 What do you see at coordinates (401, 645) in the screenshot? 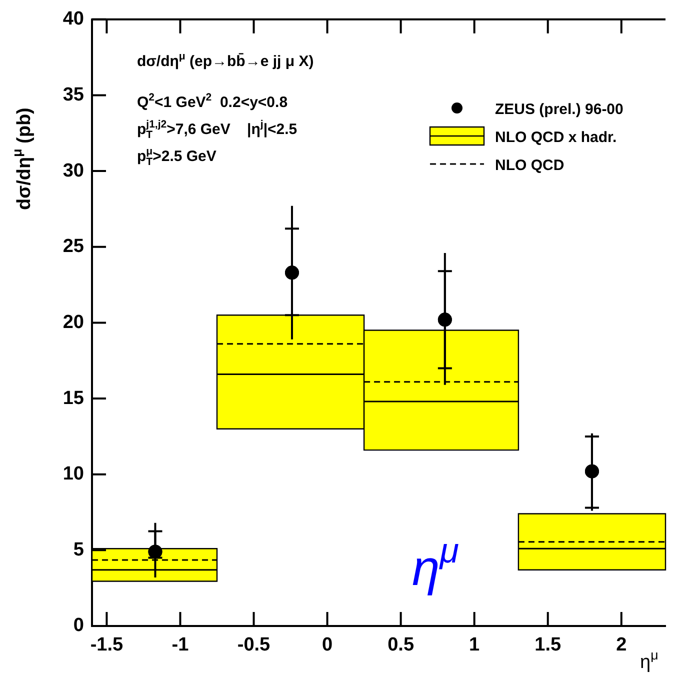
I see `x-tick-label: 0.5` at bounding box center [401, 645].